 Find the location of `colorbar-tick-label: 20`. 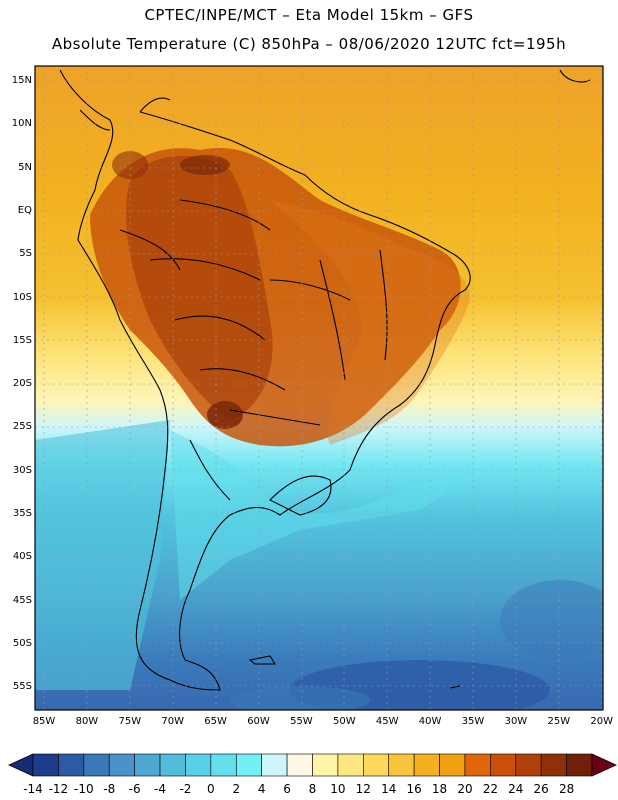

colorbar-tick-label: 20 is located at coordinates (465, 789).